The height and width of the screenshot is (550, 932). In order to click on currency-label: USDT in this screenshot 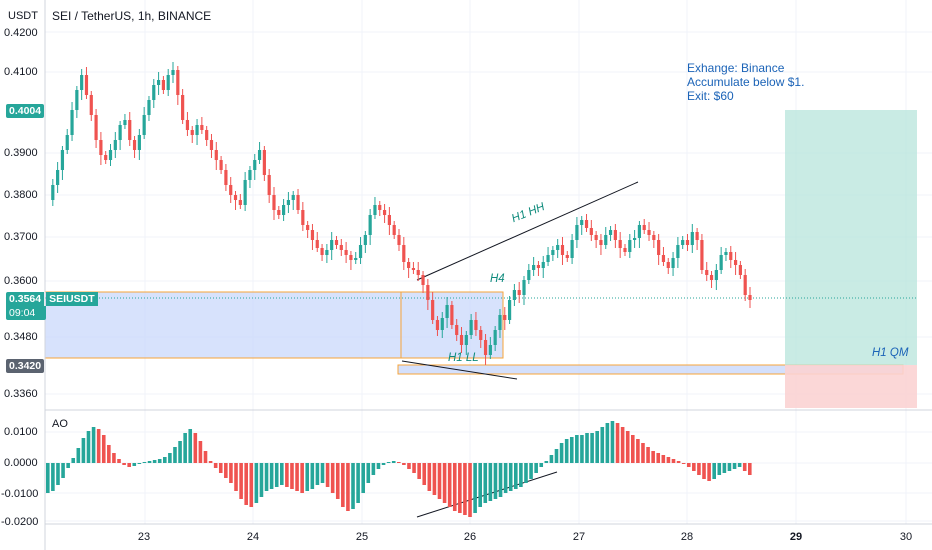, I will do `click(23, 16)`.